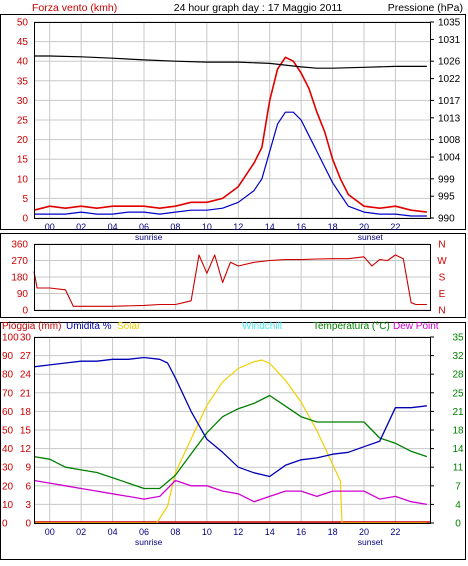 Image resolution: width=468 pixels, height=566 pixels. Describe the element at coordinates (8, 431) in the screenshot. I see `rain-tick-label: 50` at that location.